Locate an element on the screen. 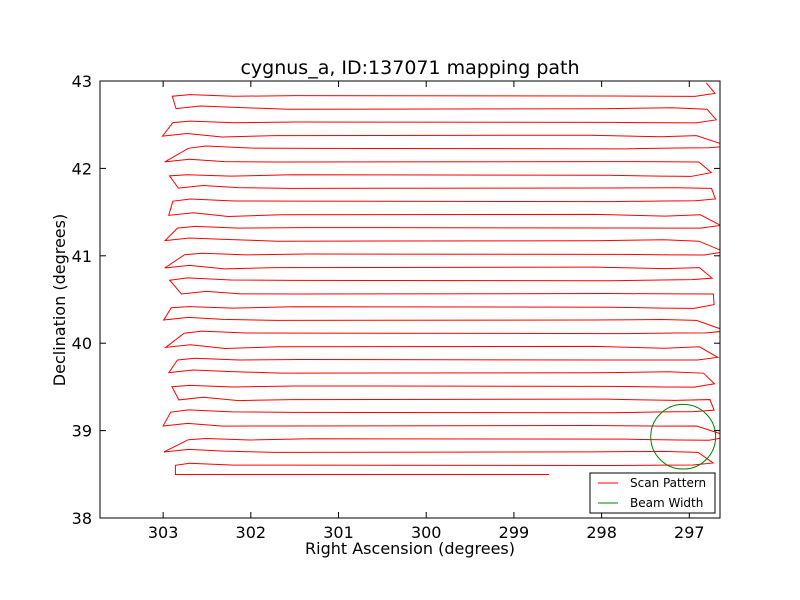 This screenshot has width=800, height=600. y-tick-label: 43 is located at coordinates (82, 81).